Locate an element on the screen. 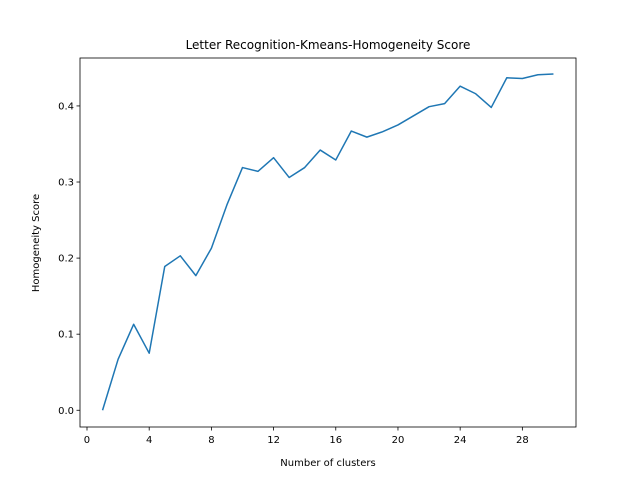 Image resolution: width=640 pixels, height=480 pixels. x-tick-label: 0 is located at coordinates (87, 440).